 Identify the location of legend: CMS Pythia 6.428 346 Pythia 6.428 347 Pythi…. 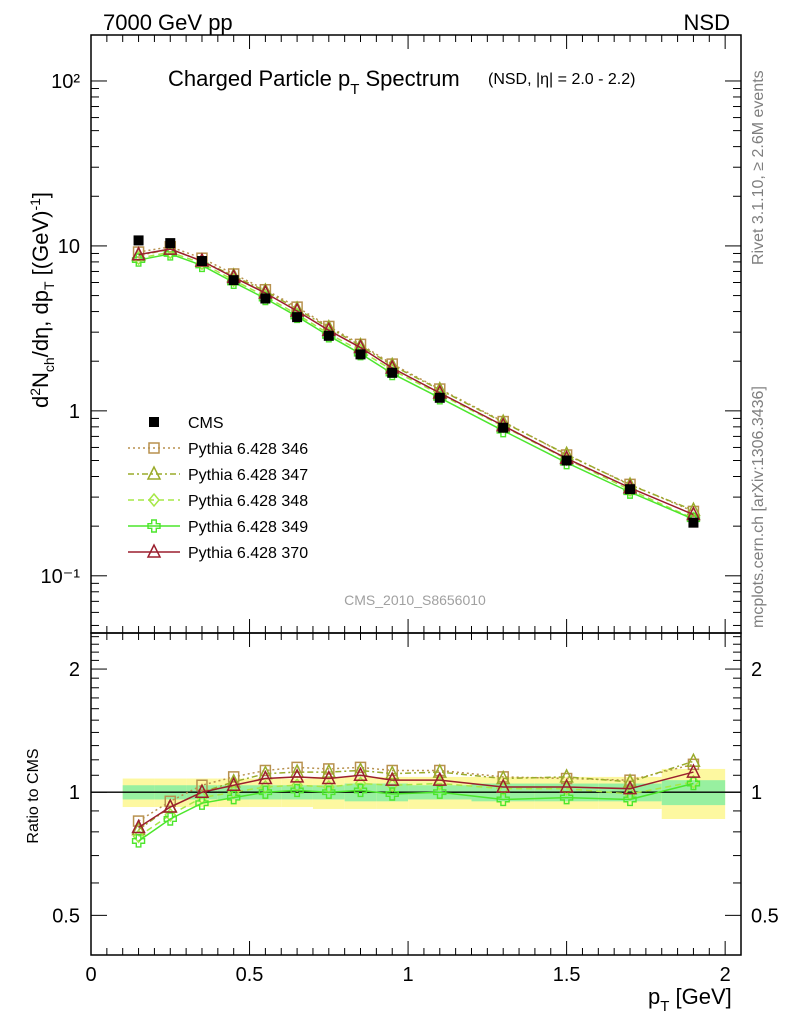
(218, 488).